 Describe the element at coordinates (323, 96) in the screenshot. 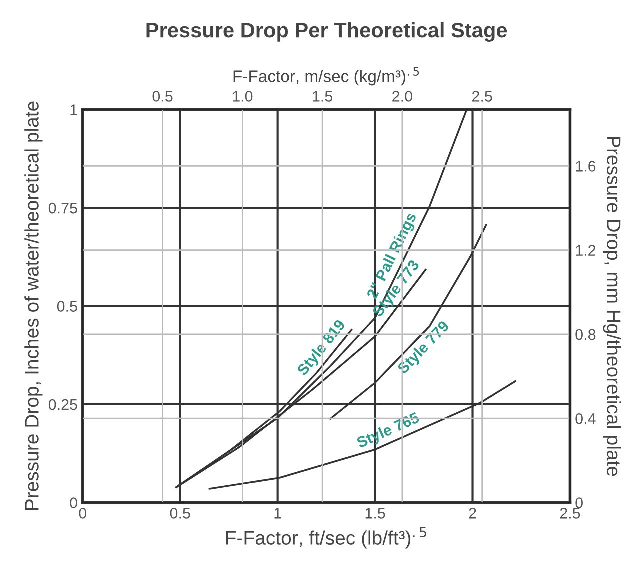

I see `x2-tick-label: 1.5` at that location.